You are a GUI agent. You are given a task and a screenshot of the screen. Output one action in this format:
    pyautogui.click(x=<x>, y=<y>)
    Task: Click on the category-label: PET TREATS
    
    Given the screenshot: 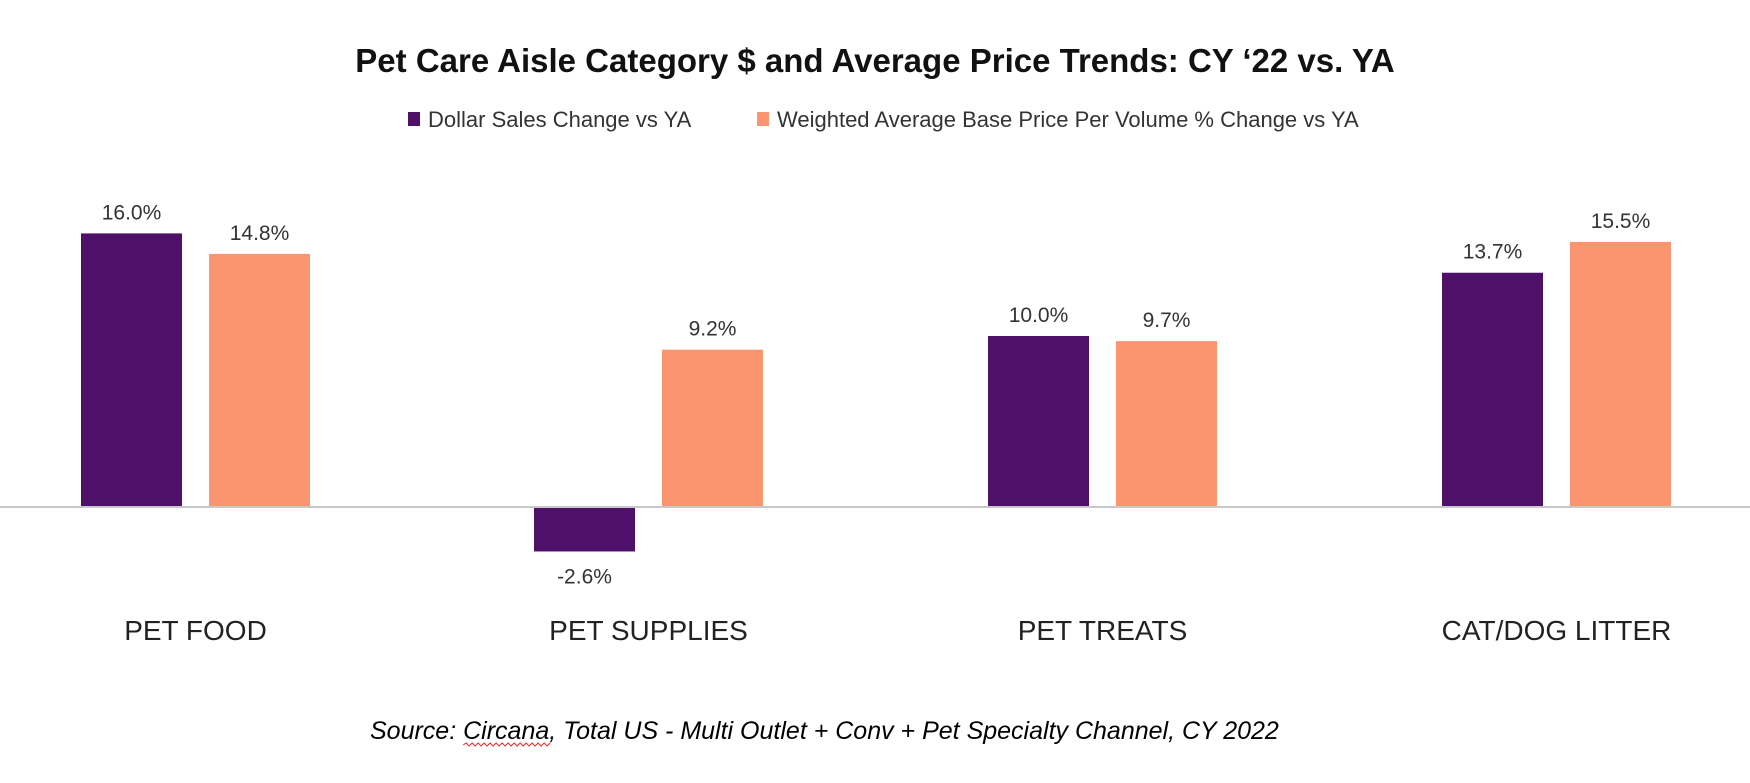 What is the action you would take?
    pyautogui.click(x=1103, y=630)
    